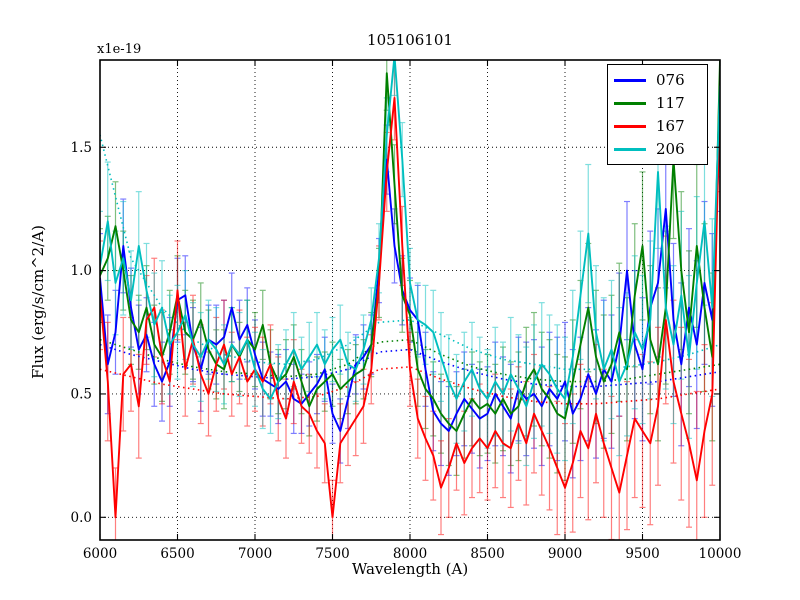  I want to click on y-axis-offset-label: x1e-19, so click(119, 49).